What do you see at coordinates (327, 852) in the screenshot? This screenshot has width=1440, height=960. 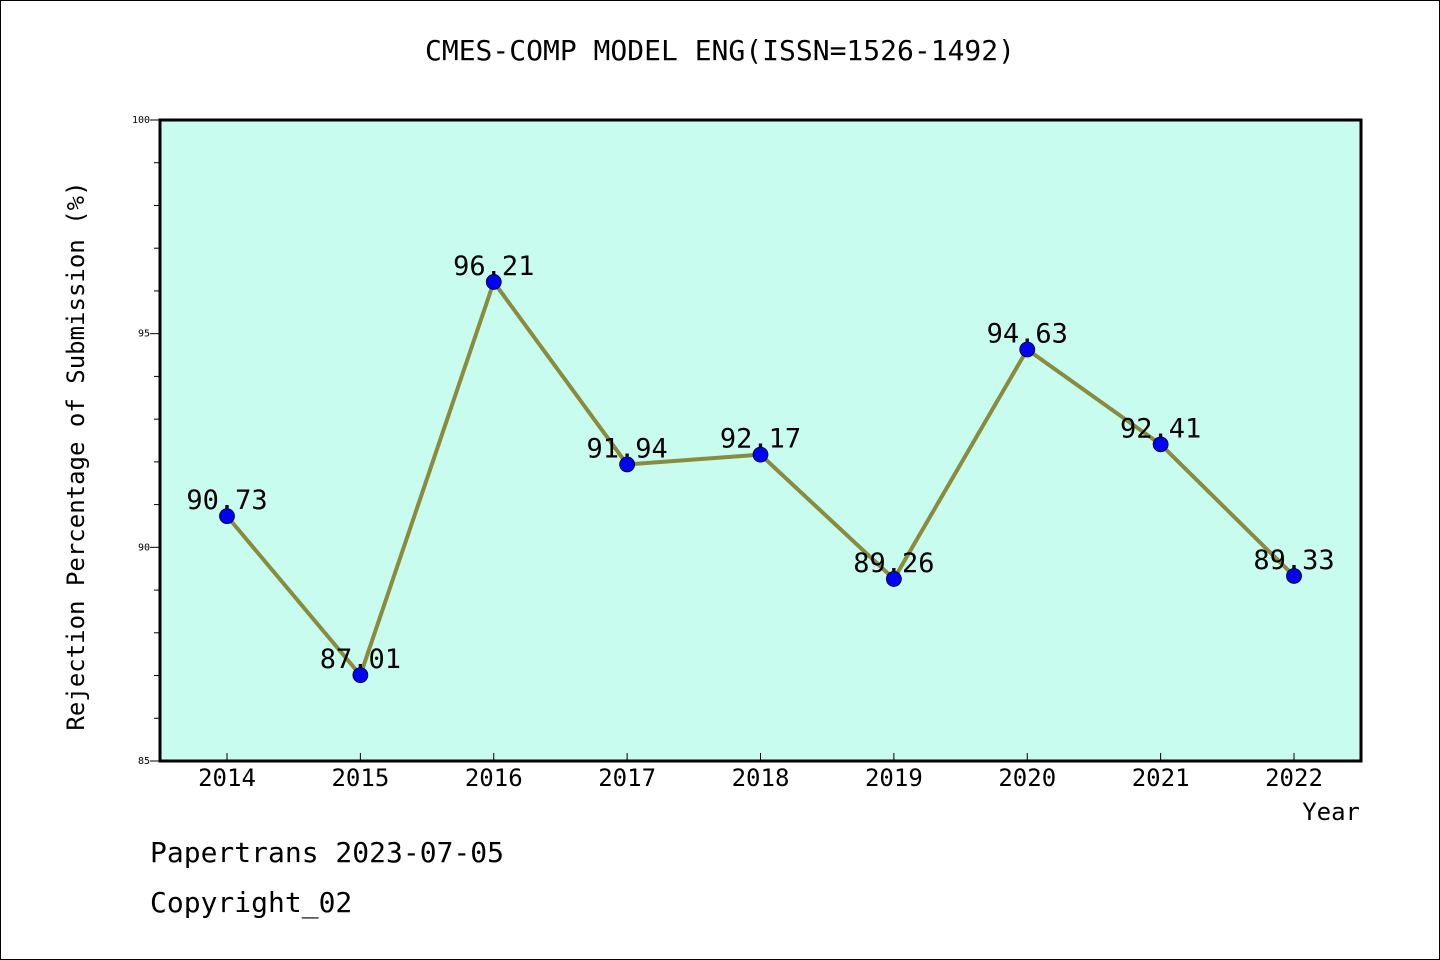 I see `footer-date: Papertrans 2023-07-05` at bounding box center [327, 852].